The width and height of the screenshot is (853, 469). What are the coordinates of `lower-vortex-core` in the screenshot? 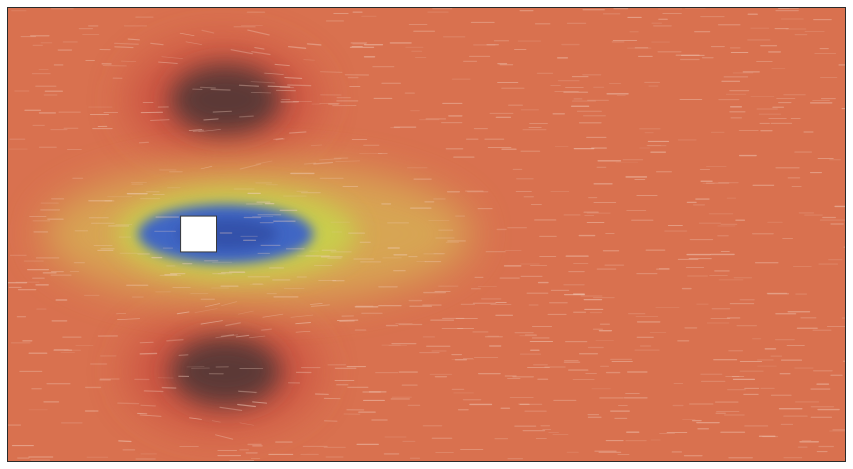 It's located at (225, 371).